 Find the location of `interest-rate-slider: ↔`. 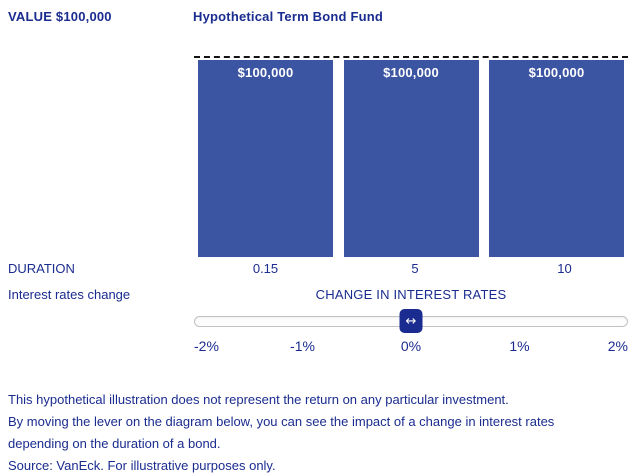

interest-rate-slider: ↔ is located at coordinates (411, 321).